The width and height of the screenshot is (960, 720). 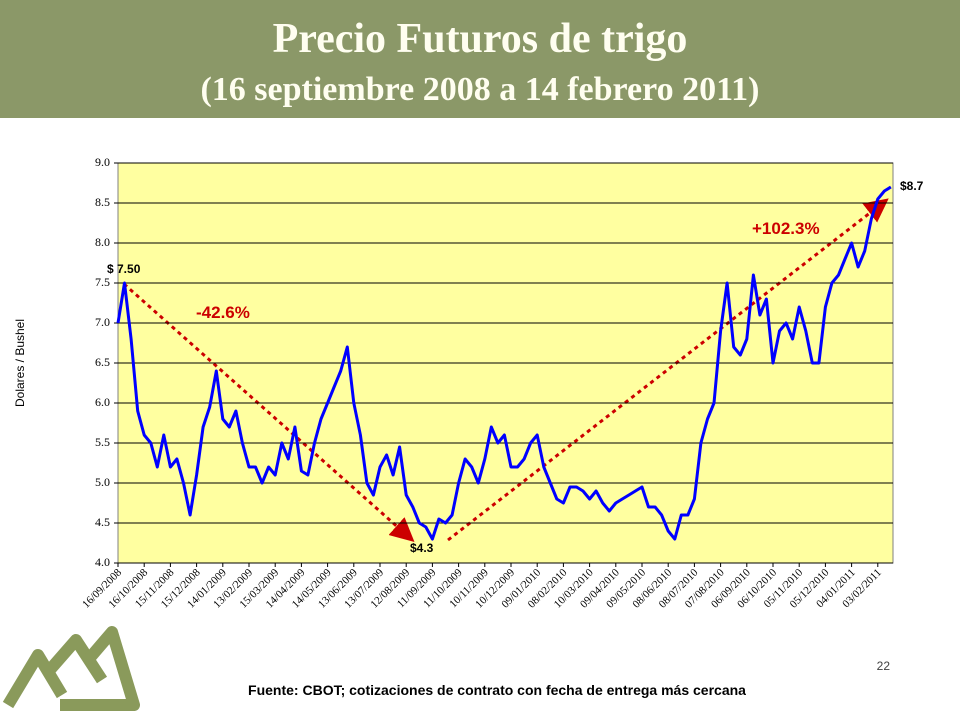 I want to click on y-tick-label: 8.0, so click(x=102, y=242).